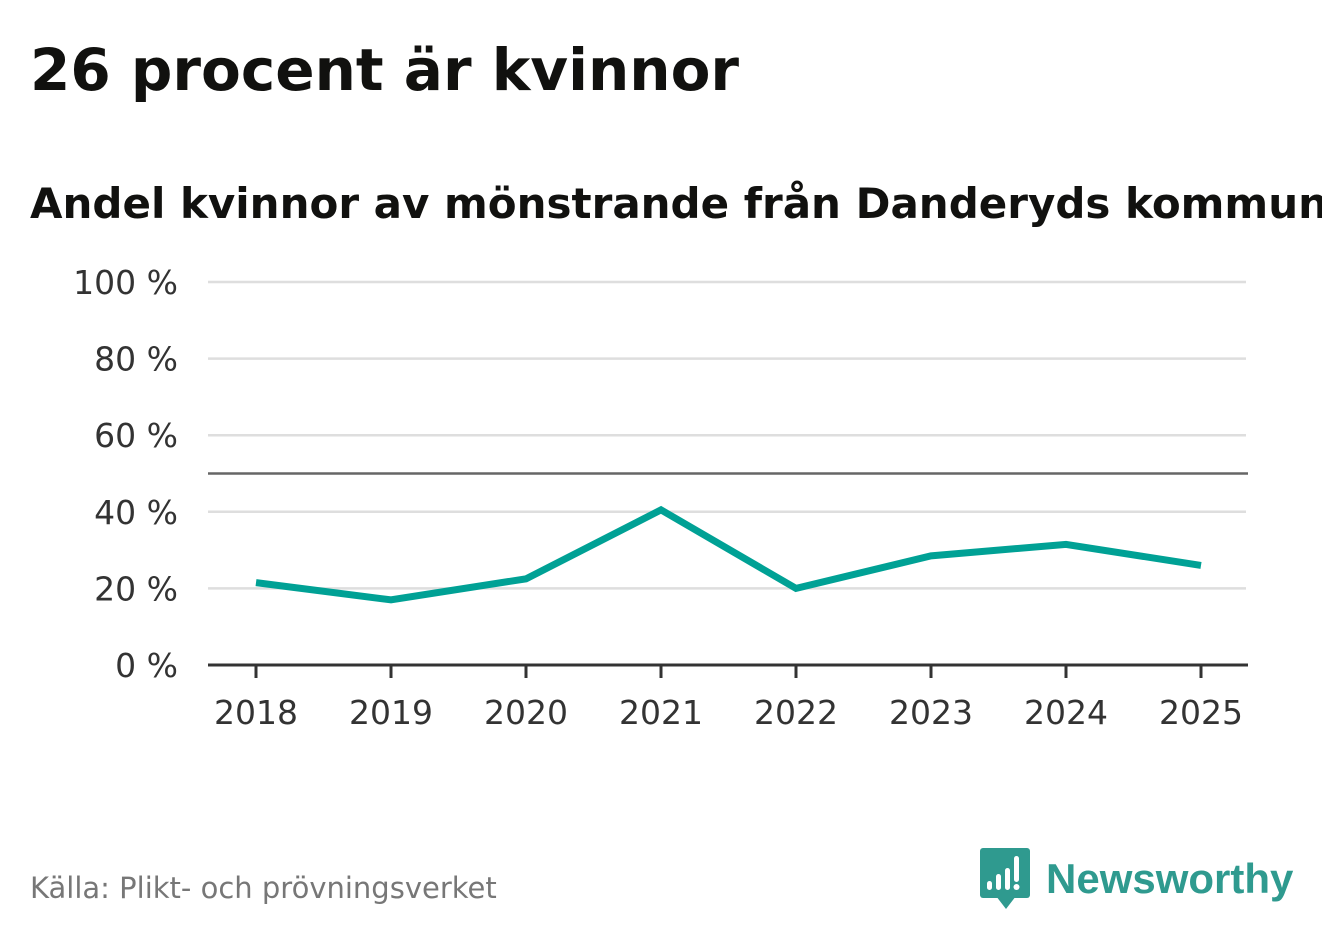 The image size is (1322, 939). What do you see at coordinates (385, 70) in the screenshot?
I see `chart-title: 26 procent är kvinnor` at bounding box center [385, 70].